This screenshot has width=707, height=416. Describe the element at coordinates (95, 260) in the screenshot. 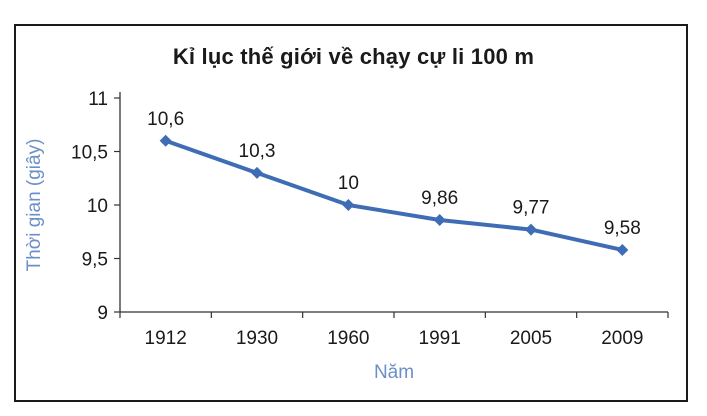

I see `y-tick-label: 9,5` at that location.